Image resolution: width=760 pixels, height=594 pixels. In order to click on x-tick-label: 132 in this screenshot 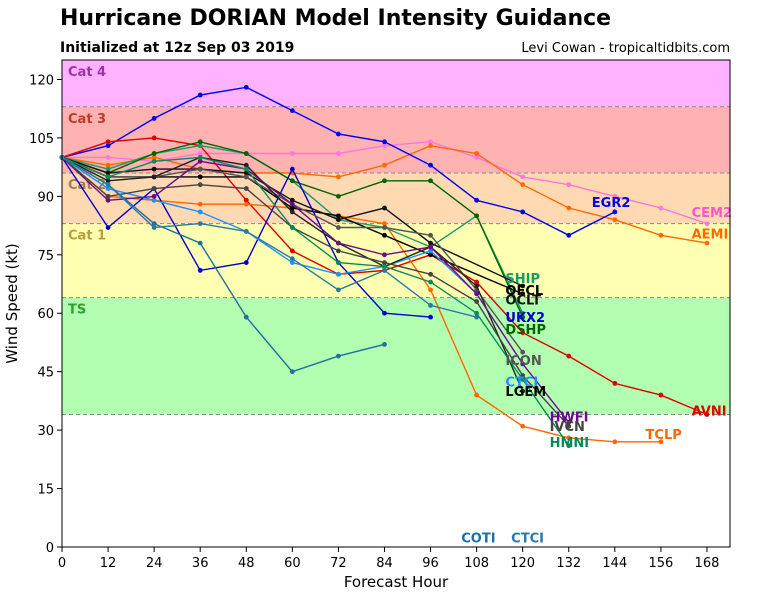, I will do `click(568, 563)`.